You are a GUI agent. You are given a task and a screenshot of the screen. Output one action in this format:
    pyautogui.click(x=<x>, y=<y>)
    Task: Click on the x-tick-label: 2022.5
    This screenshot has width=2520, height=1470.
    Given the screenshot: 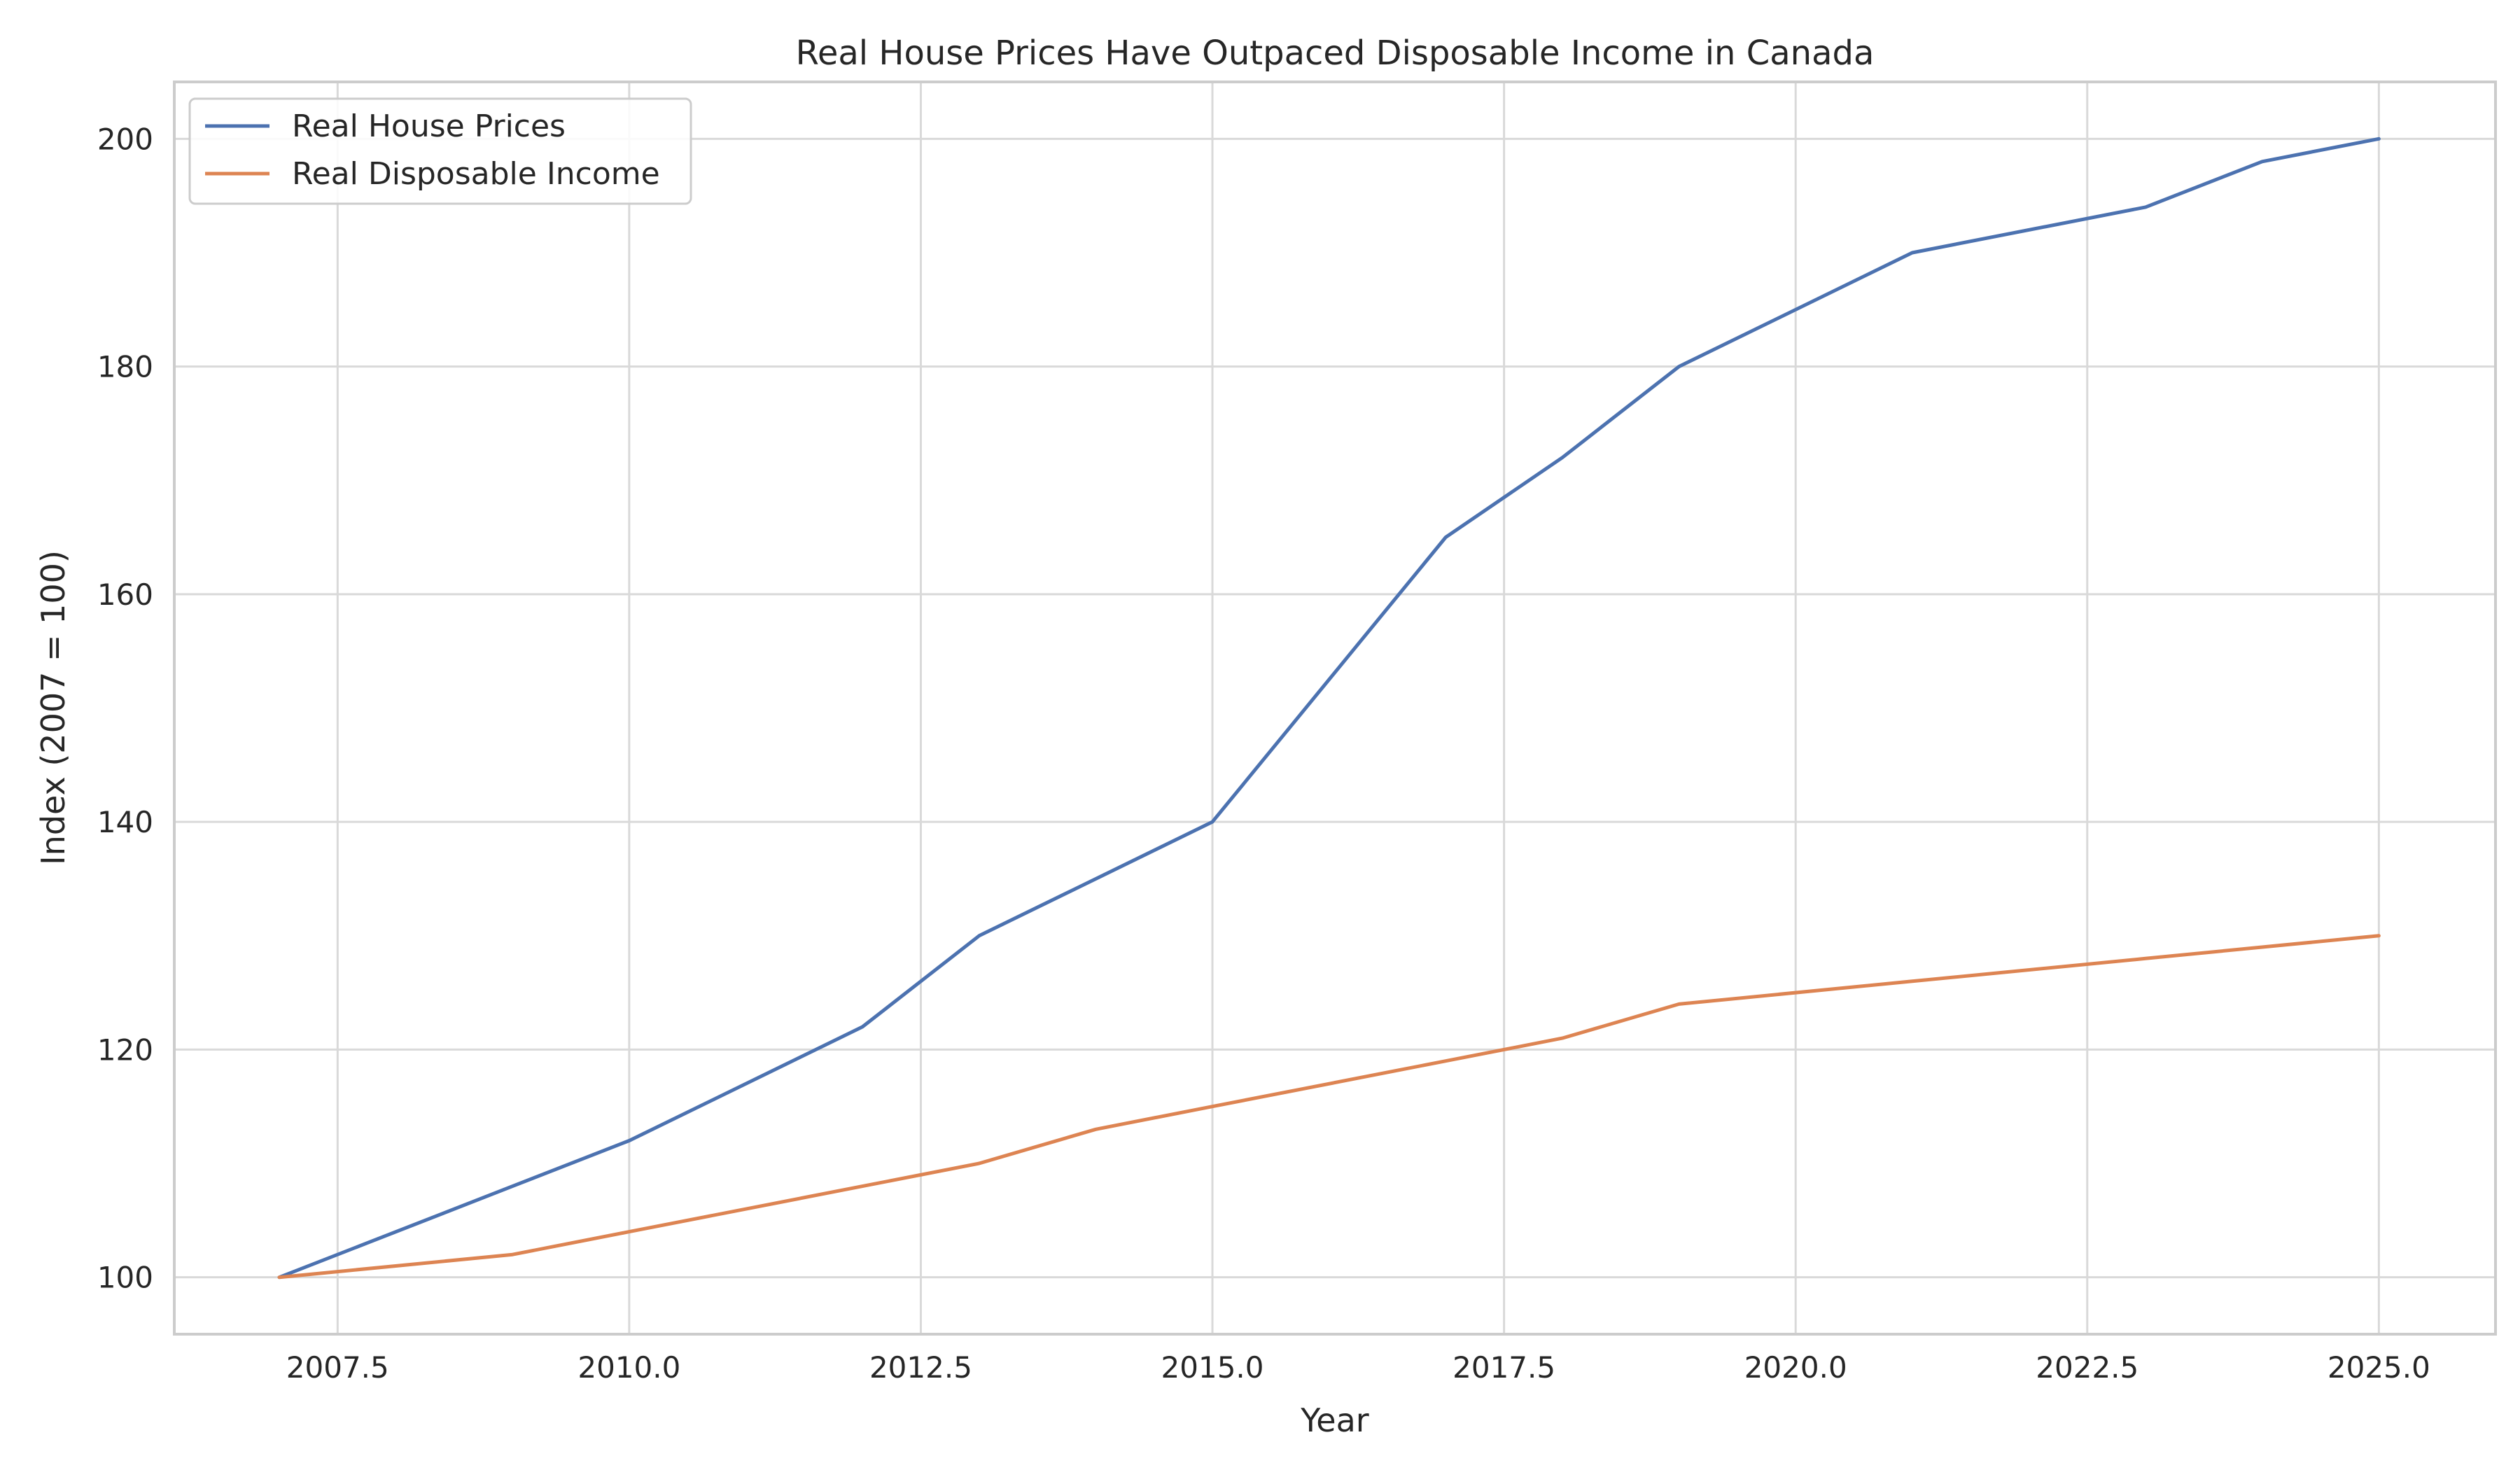 What is the action you would take?
    pyautogui.click(x=2087, y=1367)
    